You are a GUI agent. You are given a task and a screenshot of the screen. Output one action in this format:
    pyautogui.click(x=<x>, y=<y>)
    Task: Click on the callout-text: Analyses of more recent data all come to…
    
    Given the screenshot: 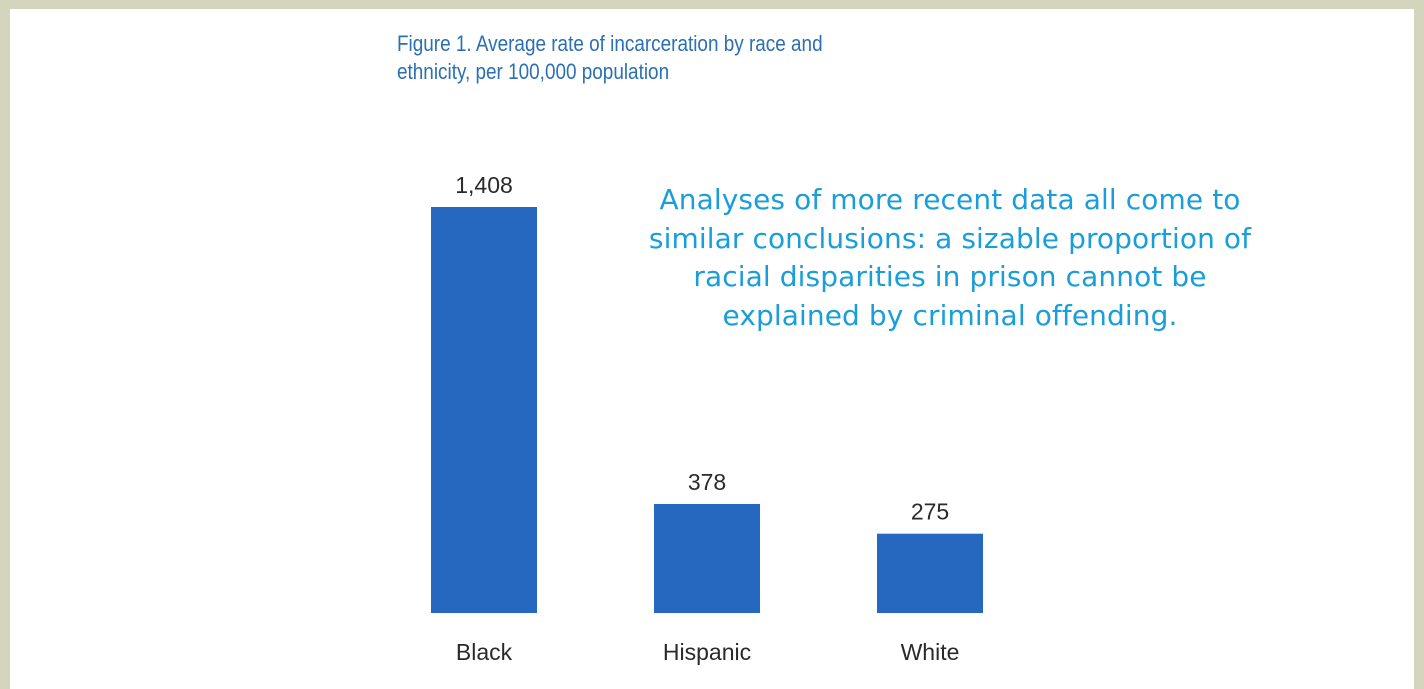 What is the action you would take?
    pyautogui.click(x=950, y=257)
    